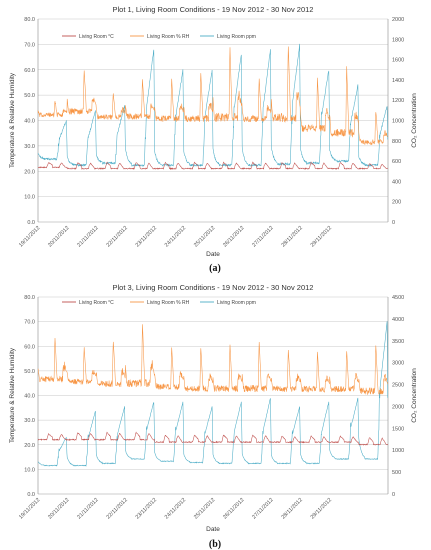 The height and width of the screenshot is (550, 431). Describe the element at coordinates (396, 203) in the screenshot. I see `y-right-tick-label: 200` at that location.